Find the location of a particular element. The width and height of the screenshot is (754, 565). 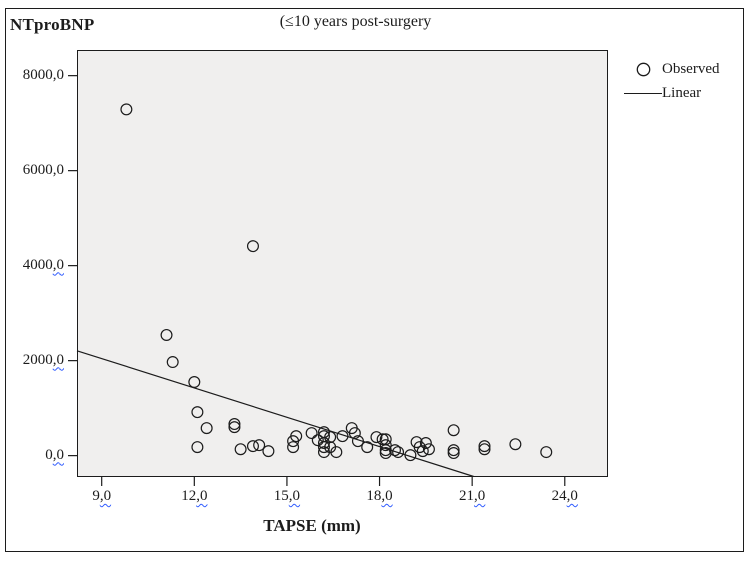

chart-title: (≤10 years post-surgery is located at coordinates (355, 21).